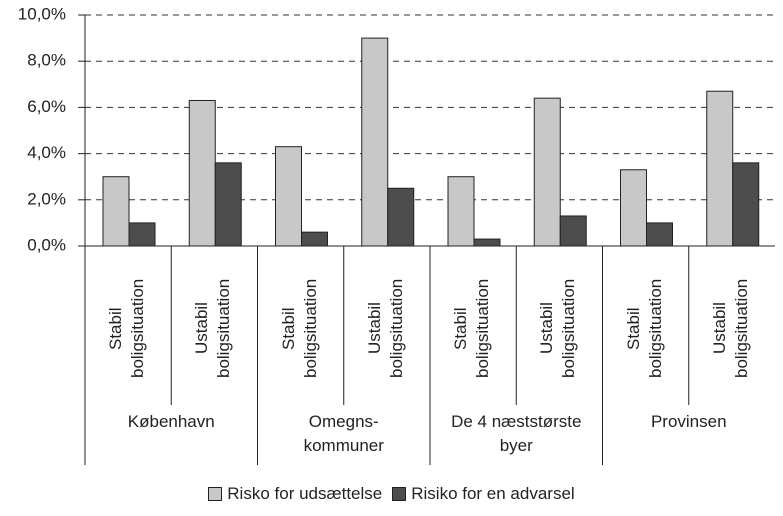  Describe the element at coordinates (343, 433) in the screenshot. I see `group-label: Omegns-kommuner` at that location.